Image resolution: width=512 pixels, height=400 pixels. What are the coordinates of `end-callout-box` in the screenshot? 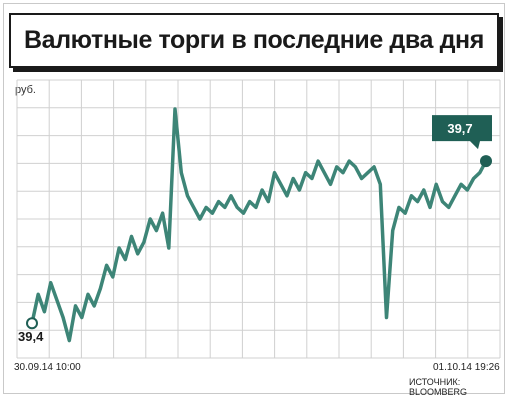 It's located at (462, 132).